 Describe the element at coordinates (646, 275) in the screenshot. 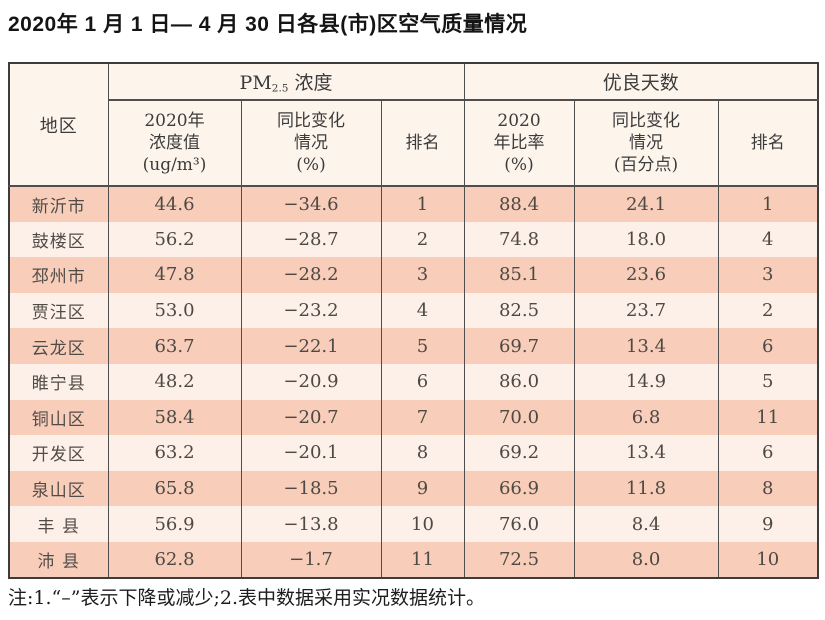

I see `cell-gd-change: 23.6` at that location.